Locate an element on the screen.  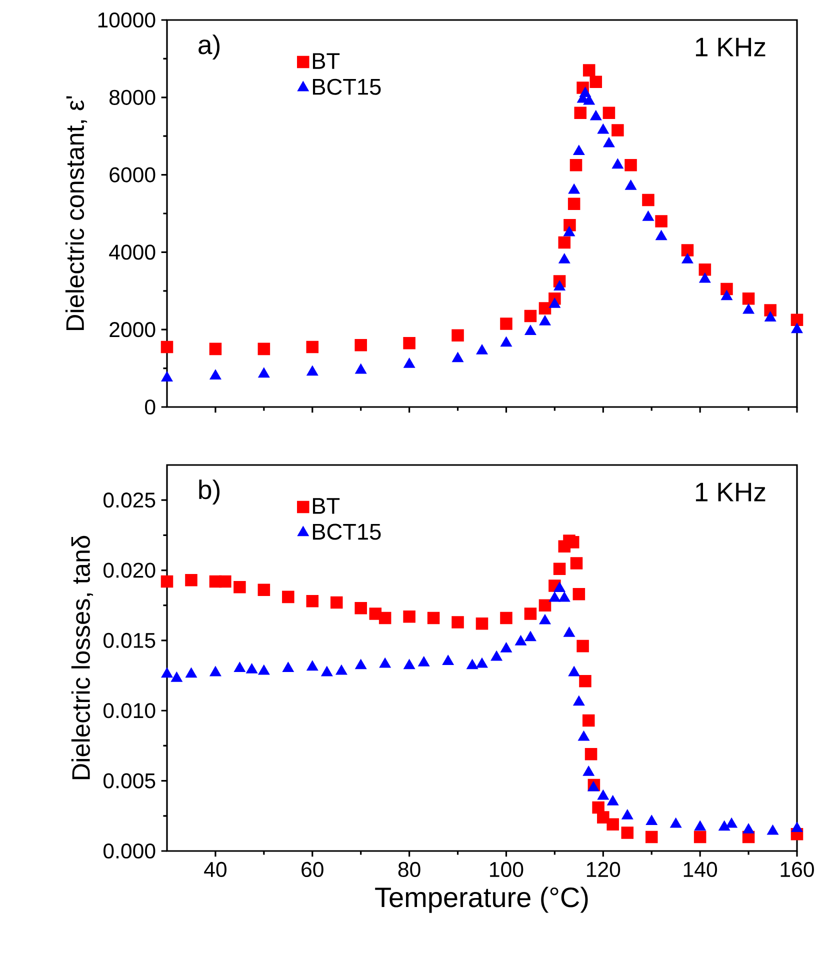
x-tick-label: 60 is located at coordinates (313, 870).